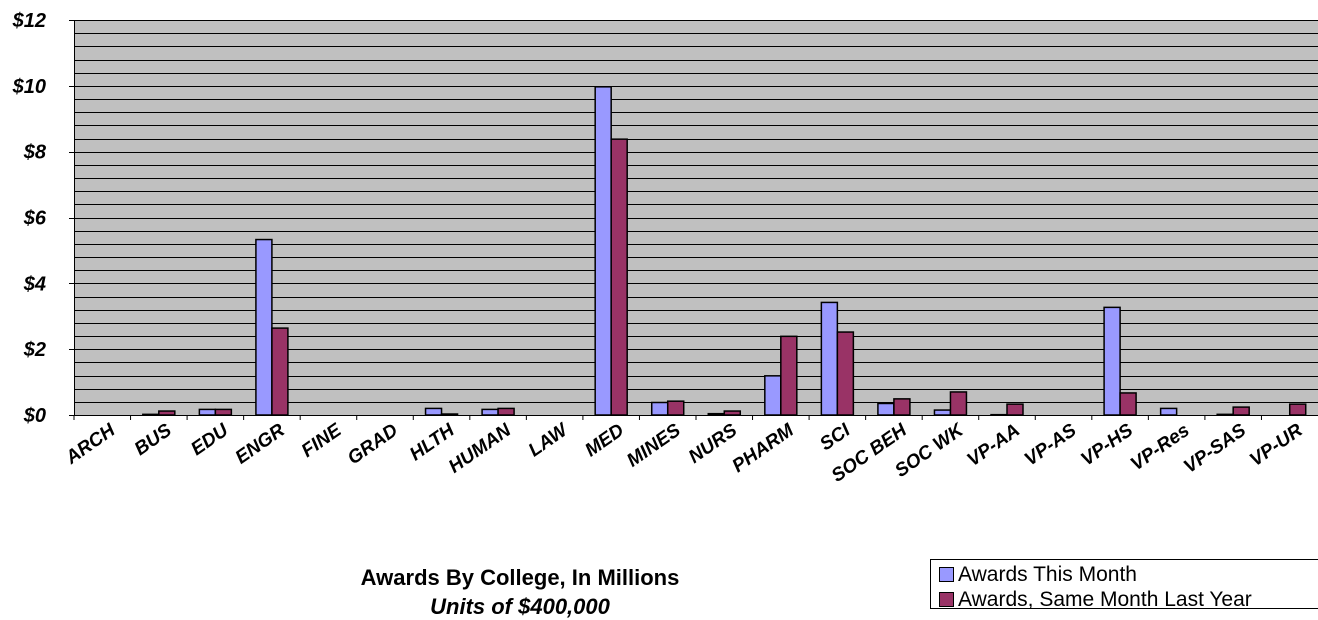 The image size is (1318, 620). I want to click on y-axis: $0 $2 $4 $6 $8 $10 $12, so click(43, 218).